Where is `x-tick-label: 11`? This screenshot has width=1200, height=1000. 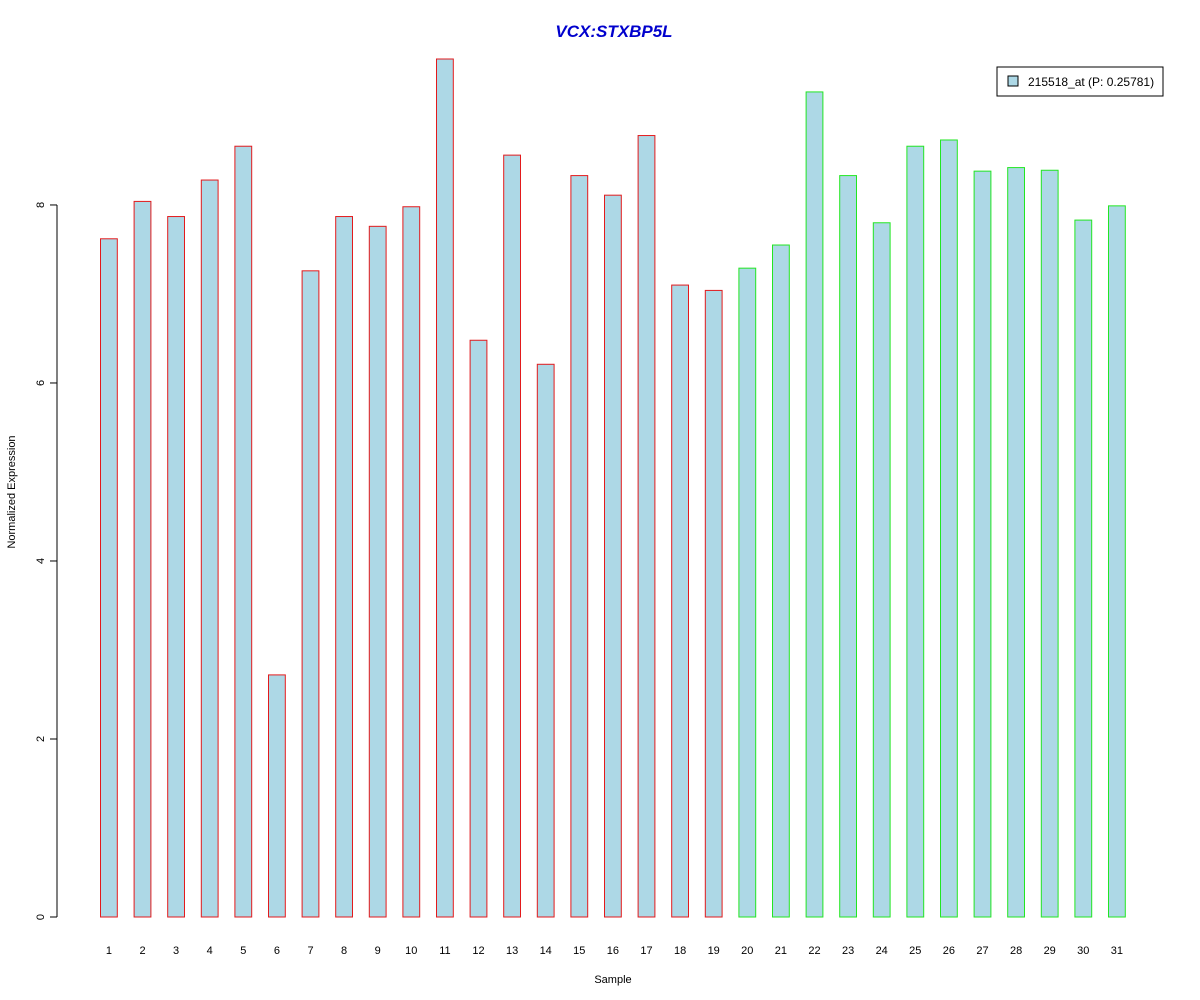
x-tick-label: 11 is located at coordinates (444, 951).